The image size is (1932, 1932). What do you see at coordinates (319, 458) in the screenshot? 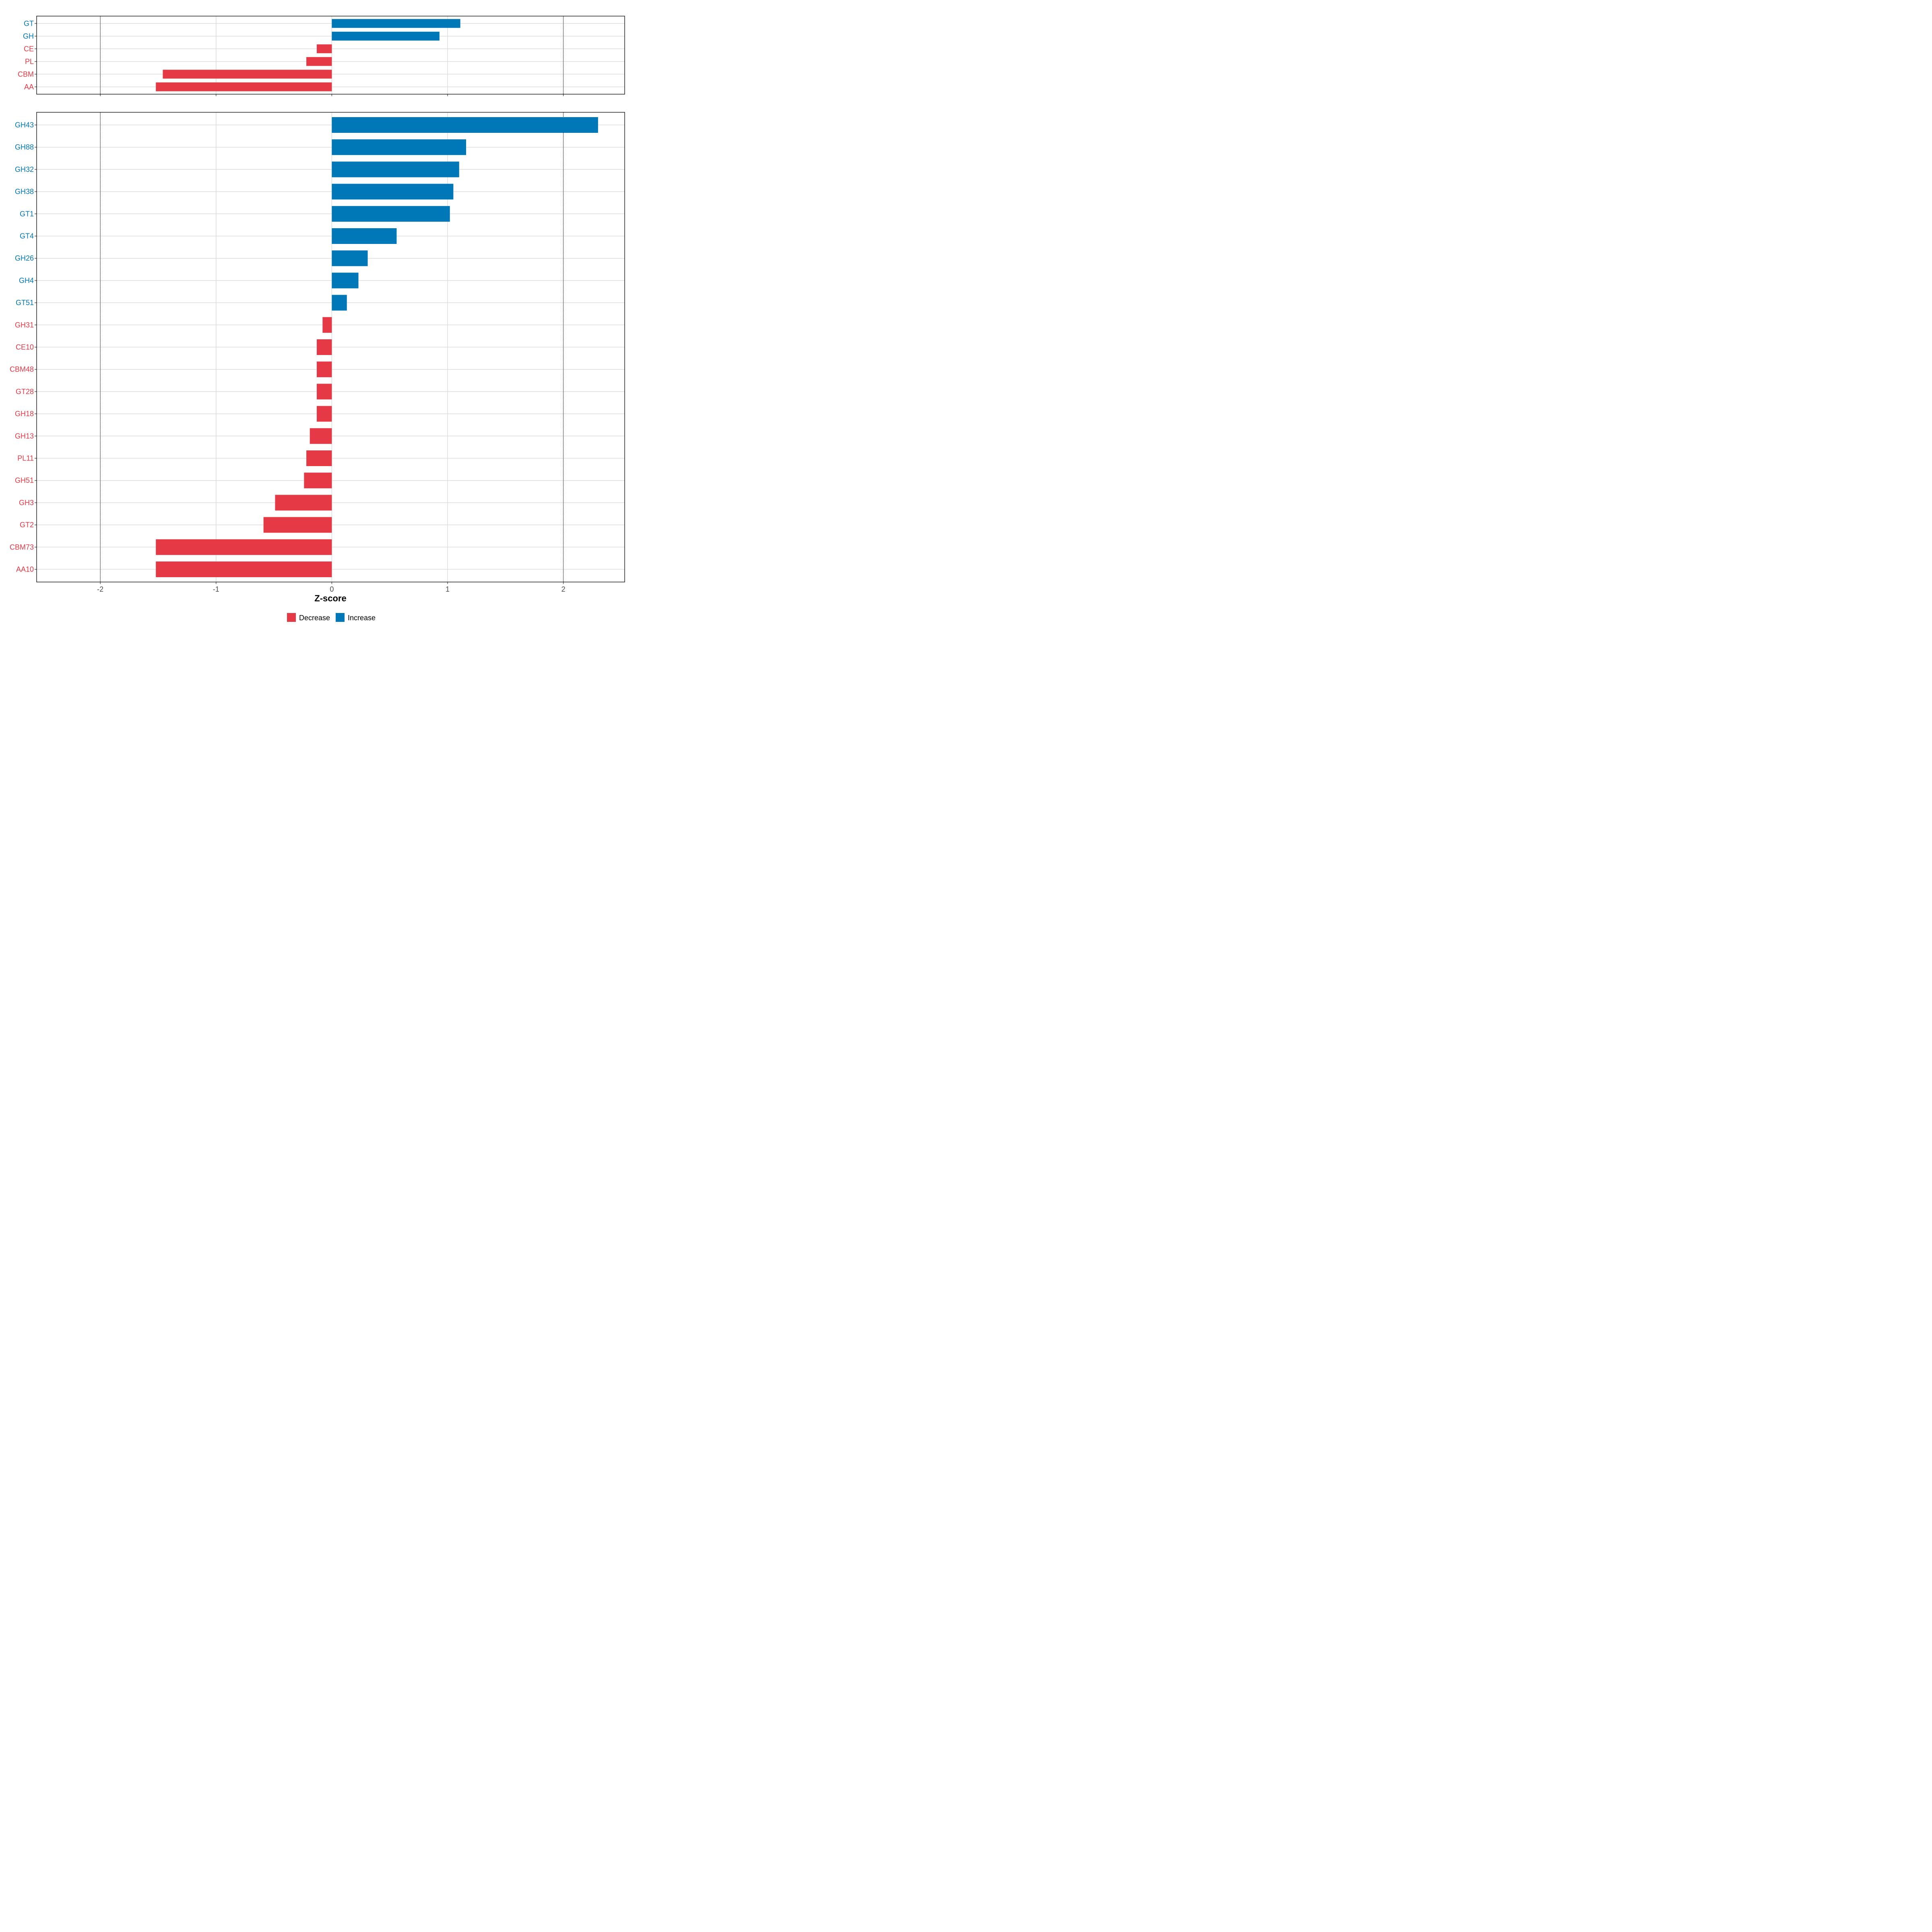
I see `bar-pl11` at bounding box center [319, 458].